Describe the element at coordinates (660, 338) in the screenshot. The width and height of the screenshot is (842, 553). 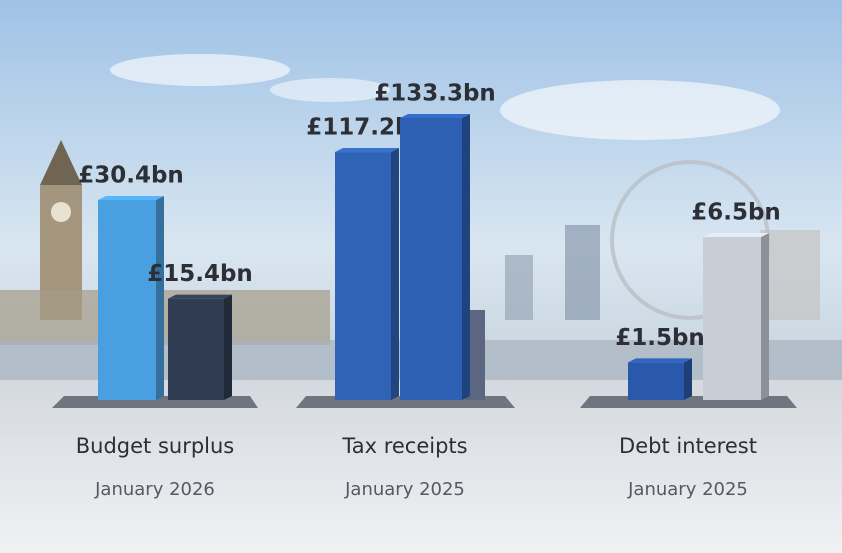
I see `value-label: £1.5bn` at that location.